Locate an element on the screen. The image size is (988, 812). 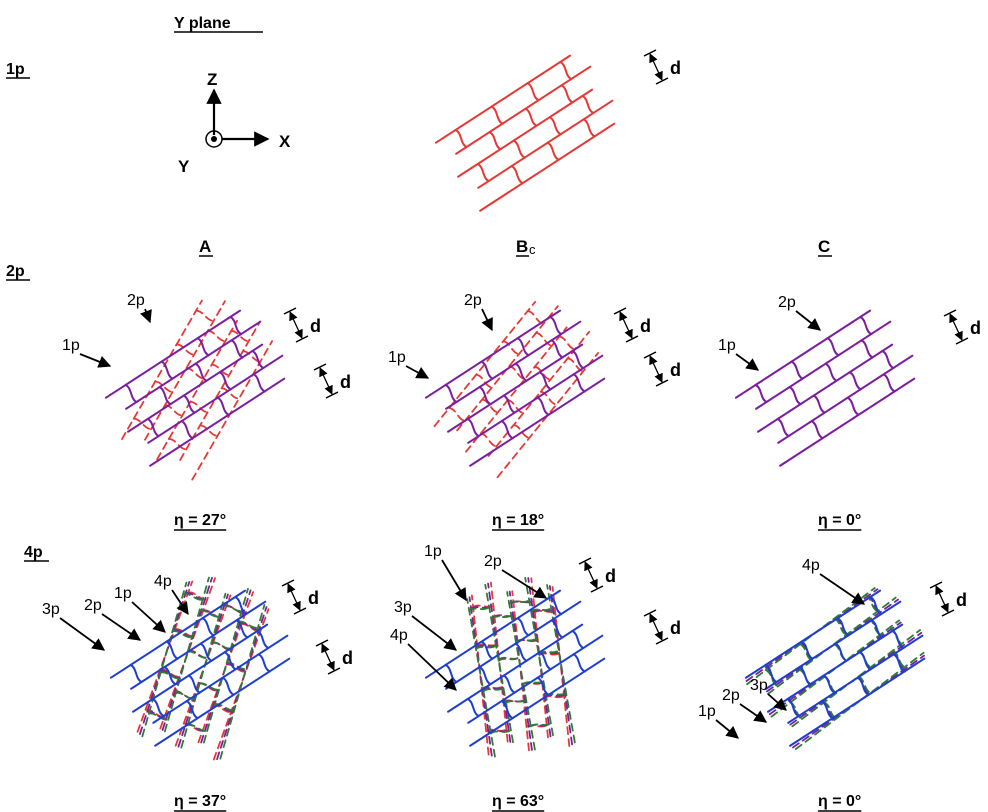
svg-text: Y plane is located at coordinates (202, 23).